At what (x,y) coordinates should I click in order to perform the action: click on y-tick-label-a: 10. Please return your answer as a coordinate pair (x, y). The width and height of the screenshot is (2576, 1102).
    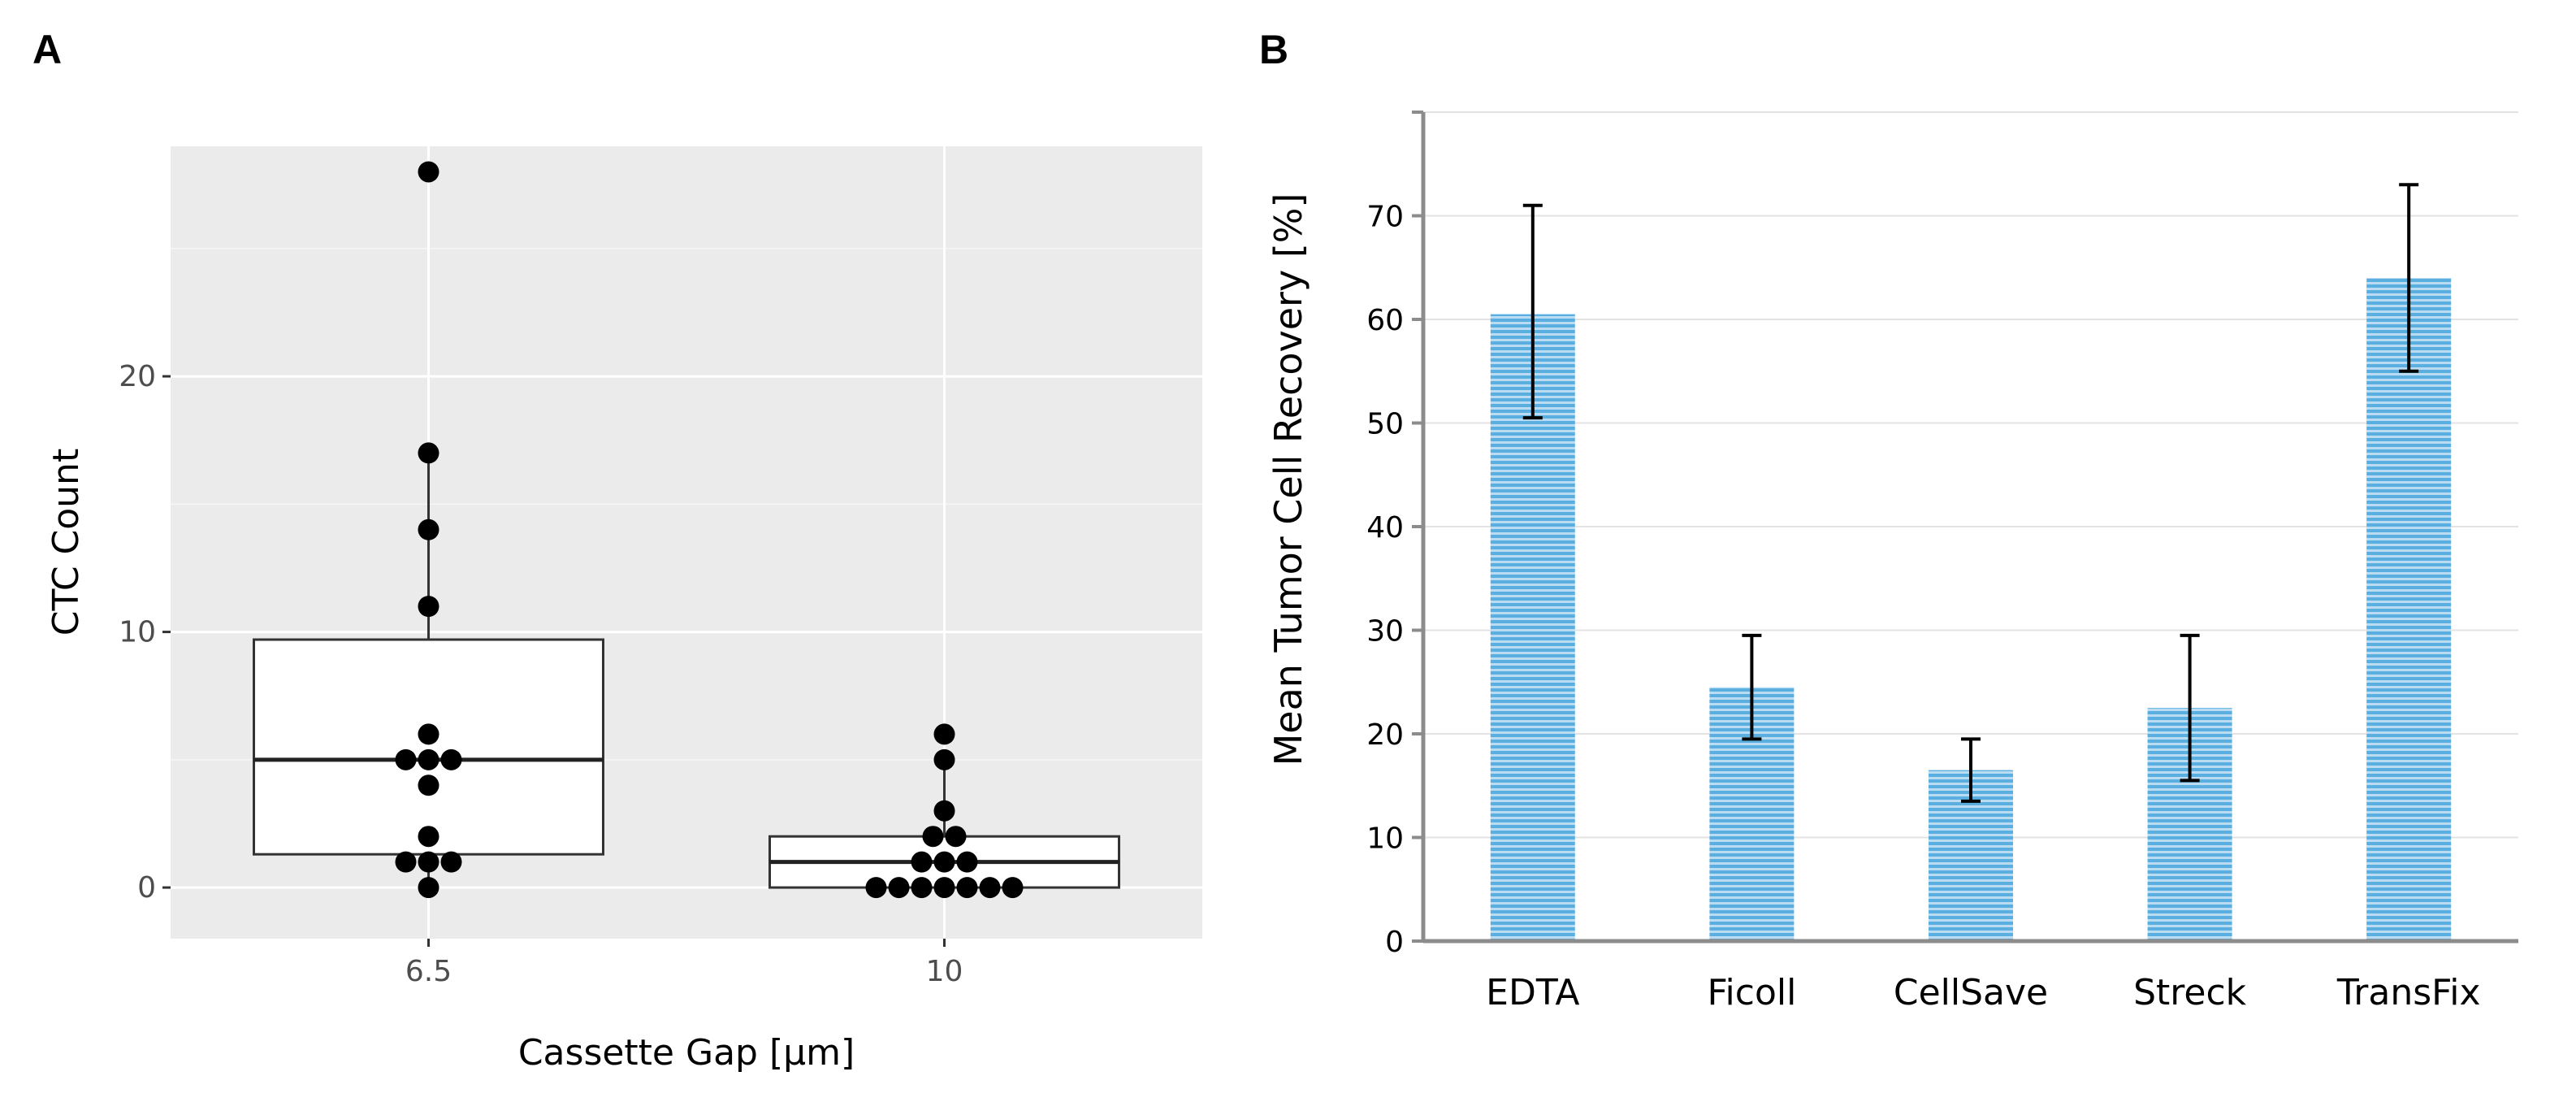
    Looking at the image, I should click on (137, 632).